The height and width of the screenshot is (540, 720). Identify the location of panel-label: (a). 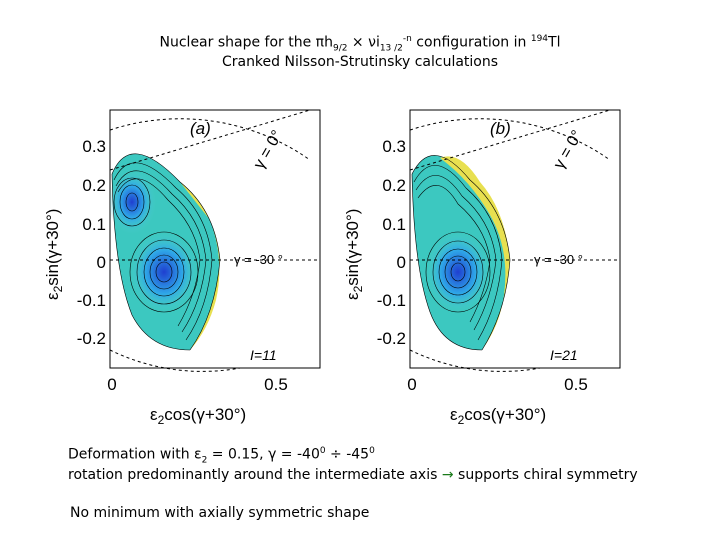
(200, 128).